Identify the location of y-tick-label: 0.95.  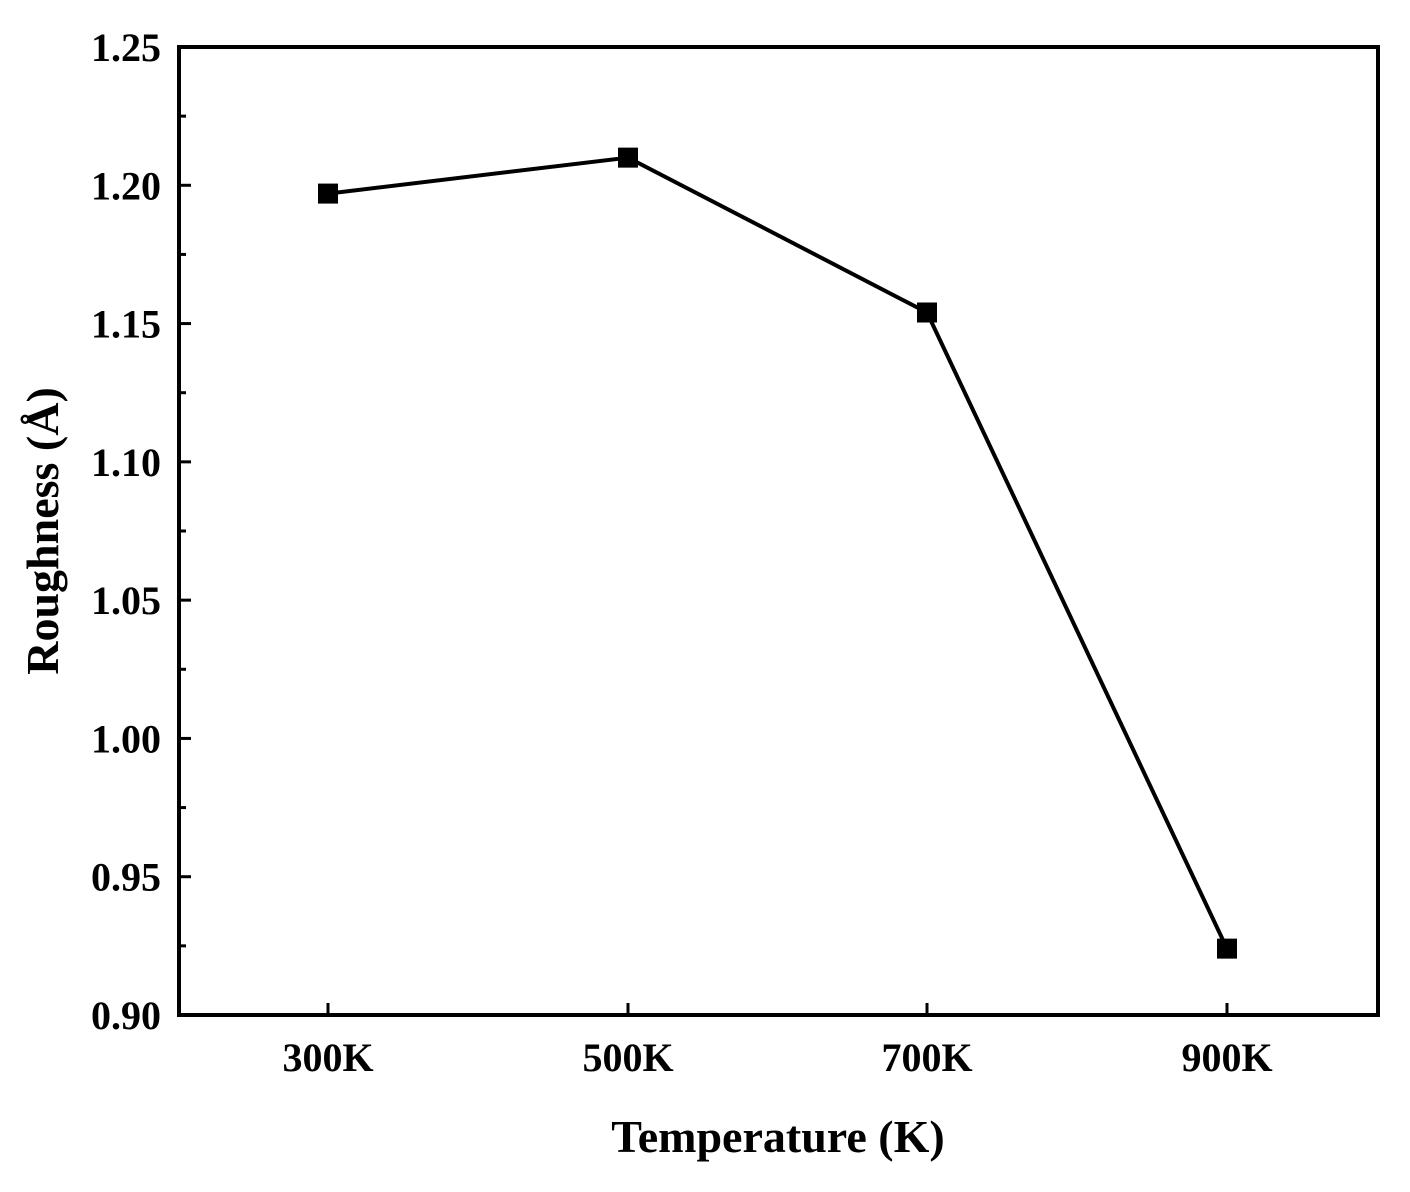
(126, 877).